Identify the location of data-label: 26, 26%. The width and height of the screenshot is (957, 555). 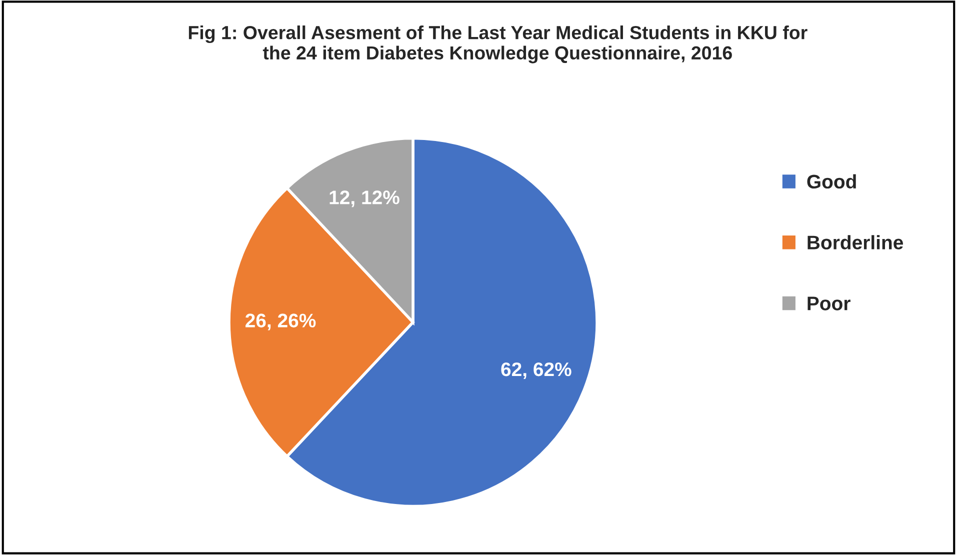
(281, 322).